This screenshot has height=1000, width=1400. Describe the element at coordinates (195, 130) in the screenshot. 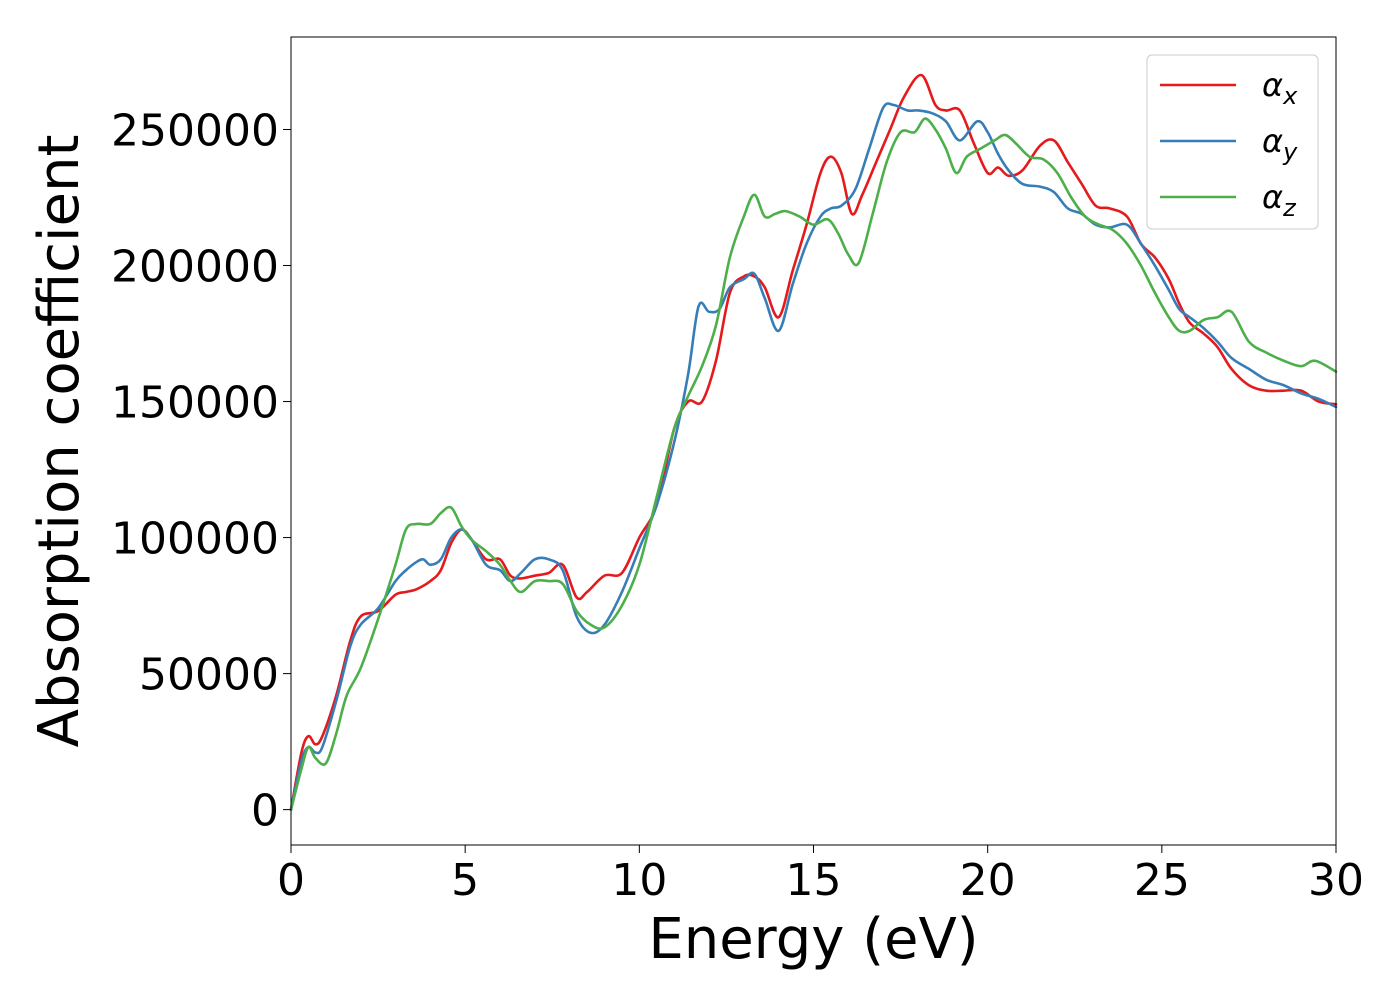

I see `y-tick-label: 250000` at that location.